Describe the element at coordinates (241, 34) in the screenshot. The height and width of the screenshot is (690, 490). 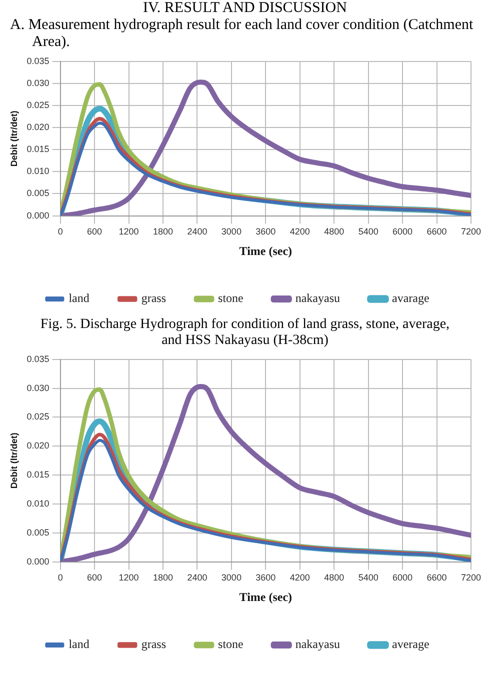
I see `chart-subtitle: A. Measurement hydrograph result for each land cover condition (Catchment Area).` at that location.